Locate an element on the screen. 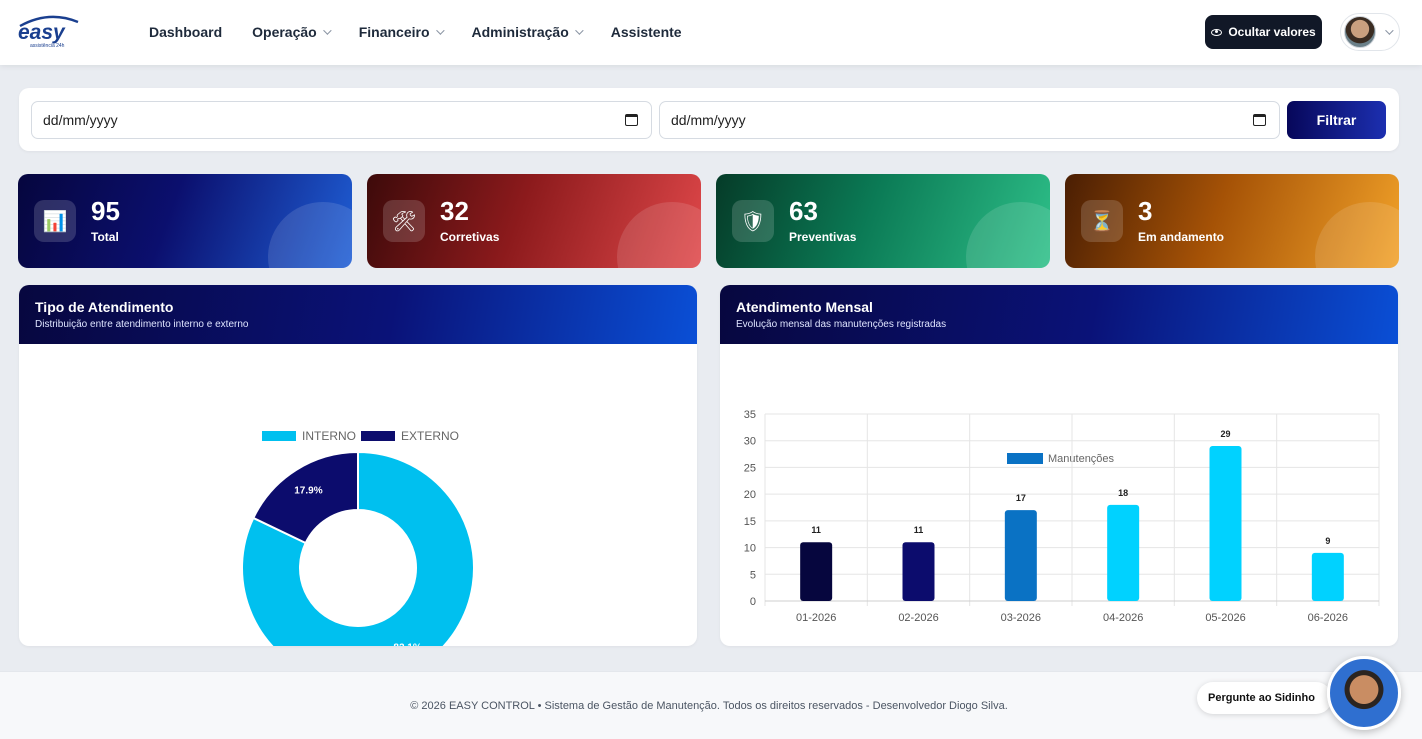  bar-06-2026 is located at coordinates (1327, 576).